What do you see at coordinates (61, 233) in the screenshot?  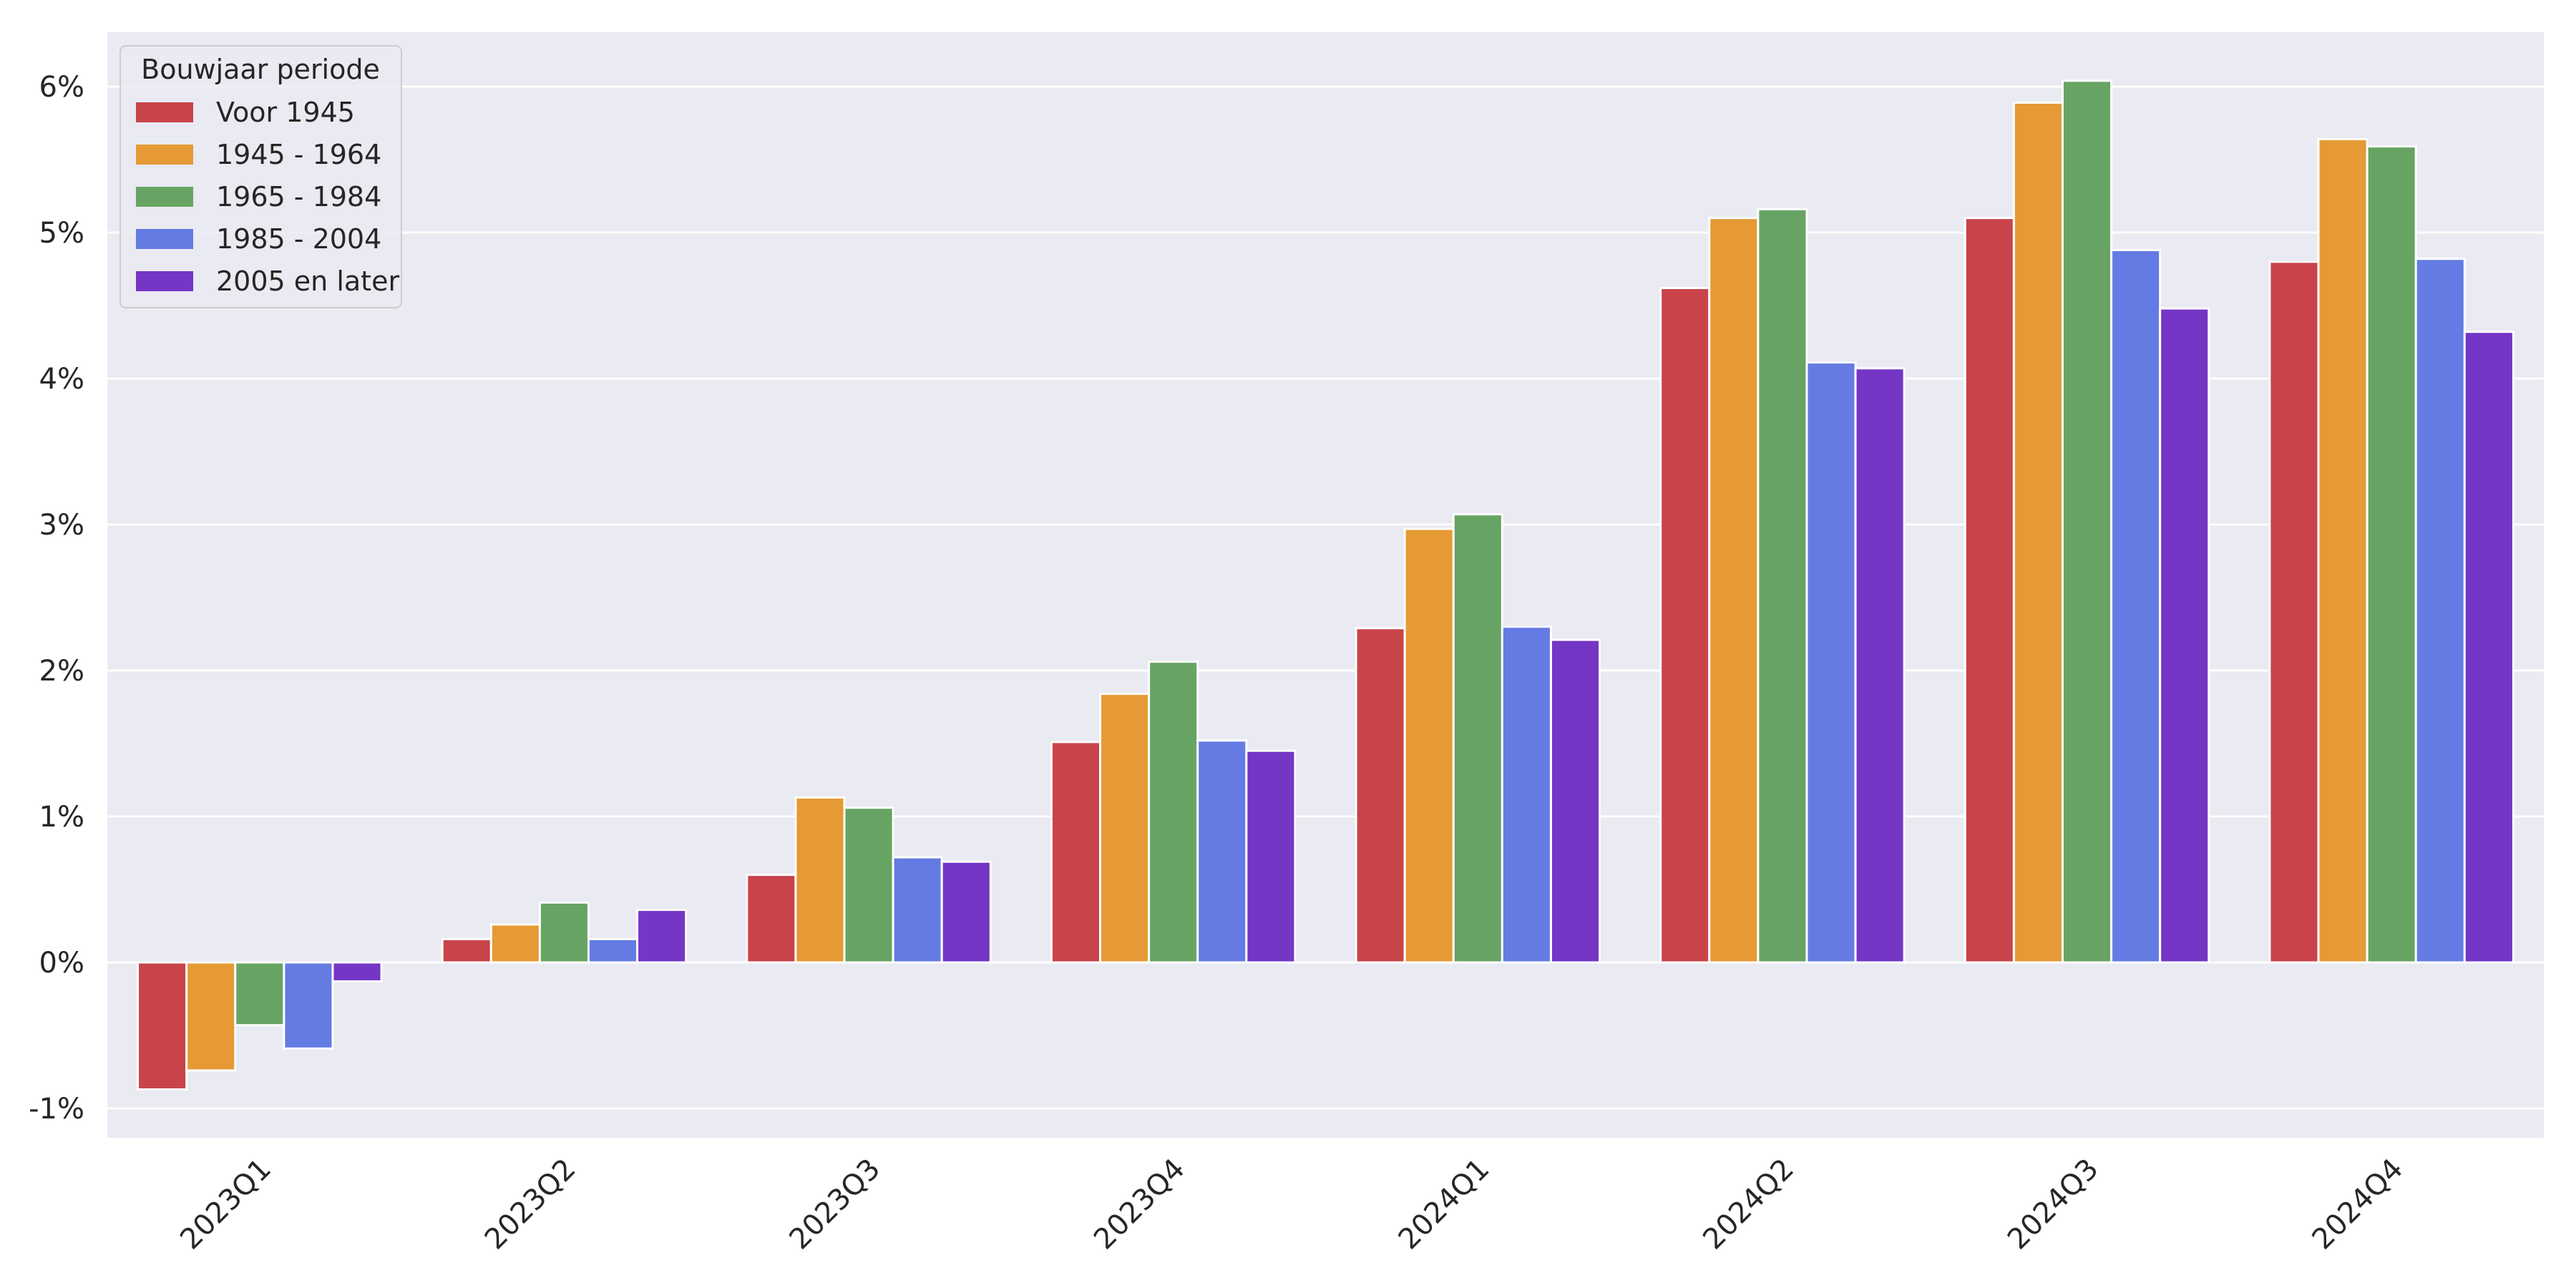 I see `y-tick-label: 5%` at bounding box center [61, 233].